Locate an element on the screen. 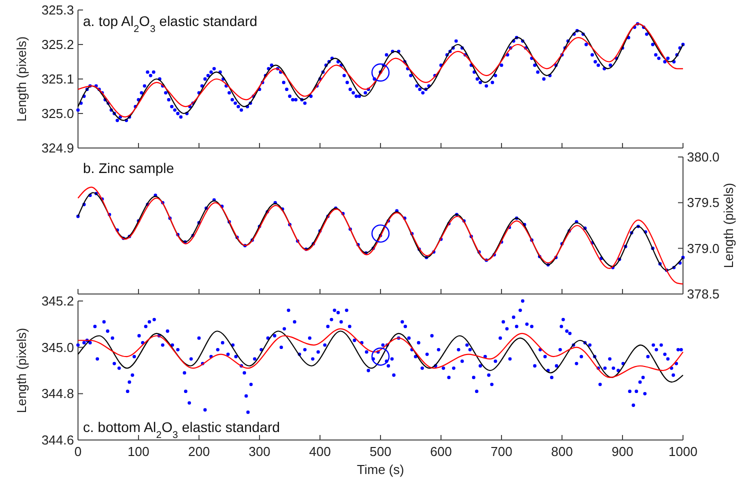 The height and width of the screenshot is (490, 748). x-tick-label: 600 is located at coordinates (441, 451).